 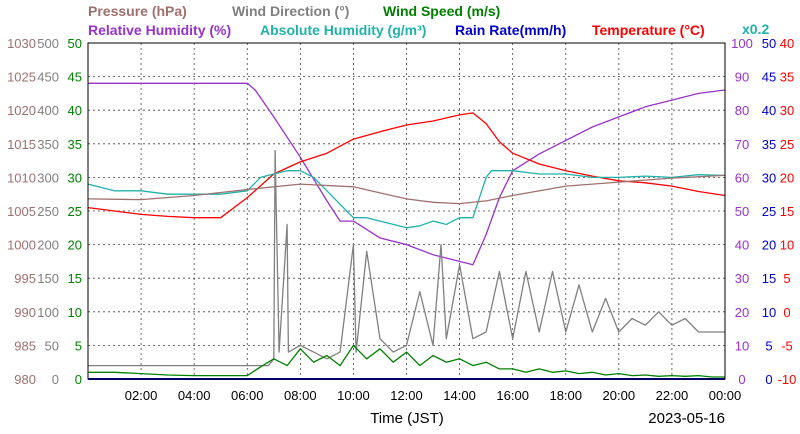 I want to click on tick-pressure: 1030, so click(x=21, y=43).